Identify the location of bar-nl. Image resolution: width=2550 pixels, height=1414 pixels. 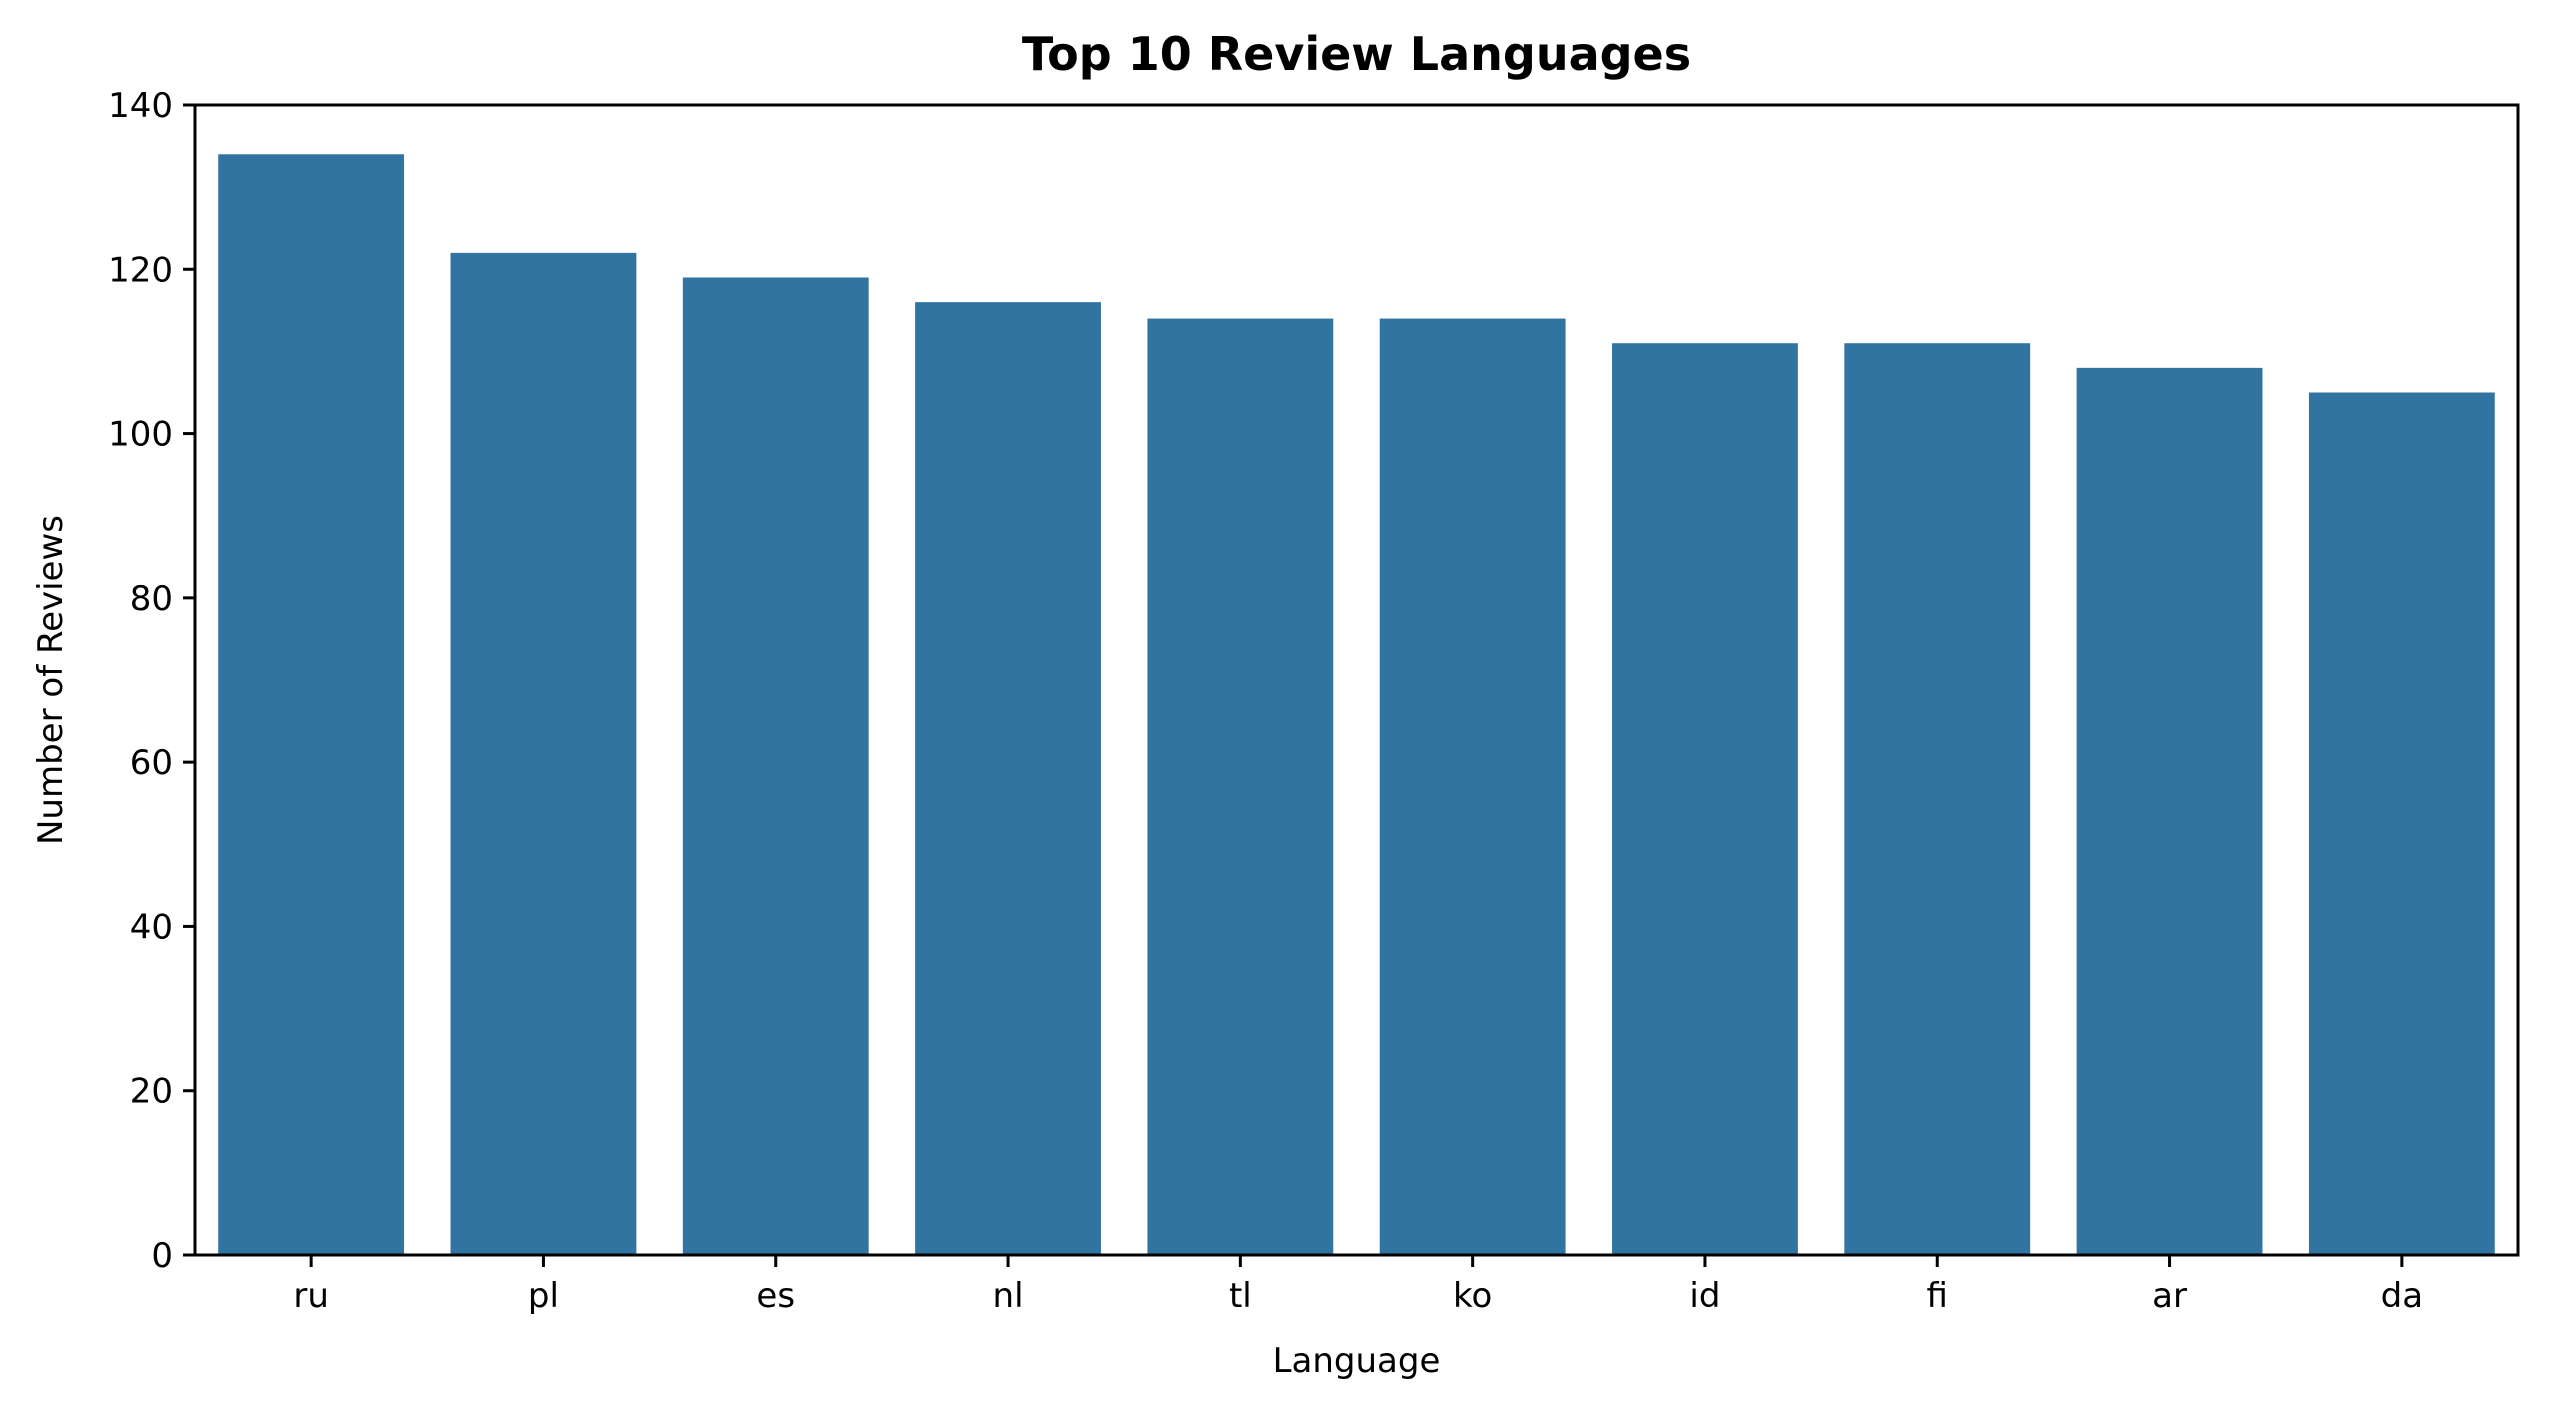
(1008, 779).